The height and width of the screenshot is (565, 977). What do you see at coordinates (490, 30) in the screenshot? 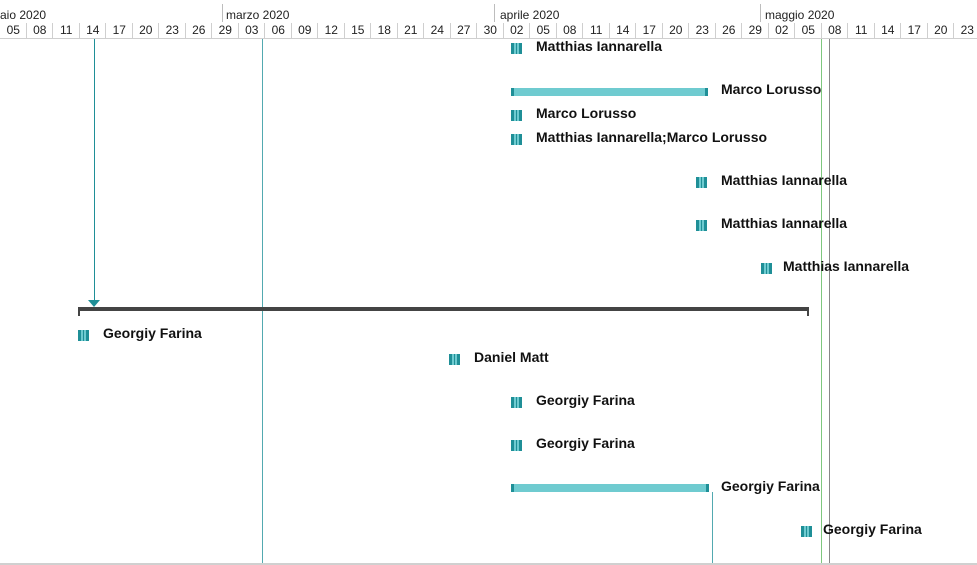
I see `day-label: 30` at bounding box center [490, 30].